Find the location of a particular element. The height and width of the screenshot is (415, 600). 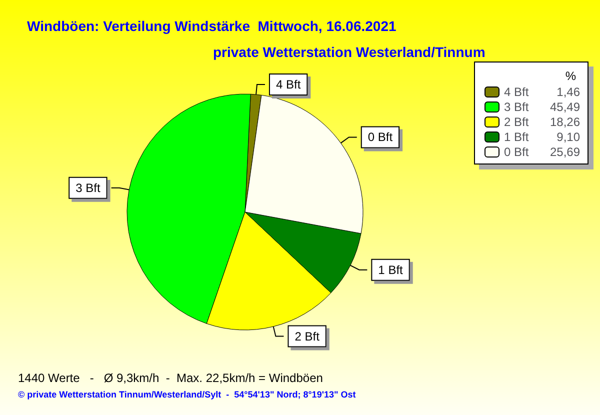

legend-label: 3 Bft is located at coordinates (517, 107).